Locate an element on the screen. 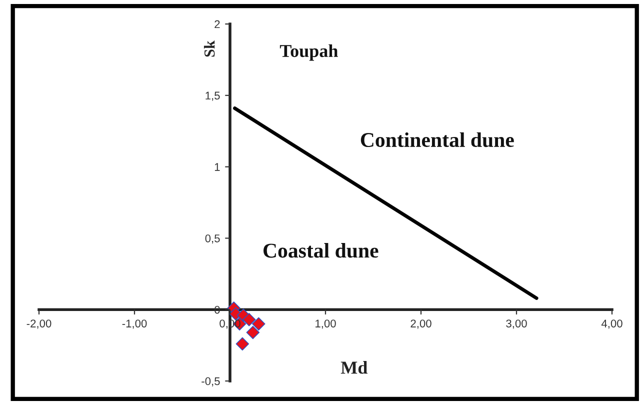 The height and width of the screenshot is (403, 642). y-tick-label: 2 is located at coordinates (217, 24).